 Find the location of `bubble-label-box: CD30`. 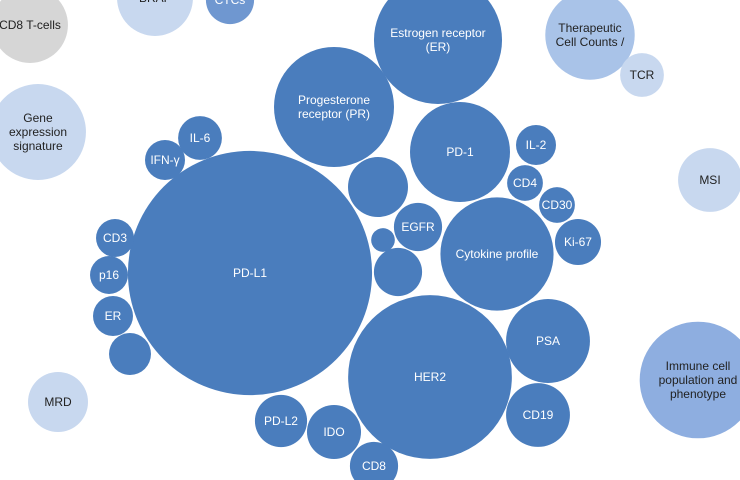

bubble-label-box: CD30 is located at coordinates (557, 204).